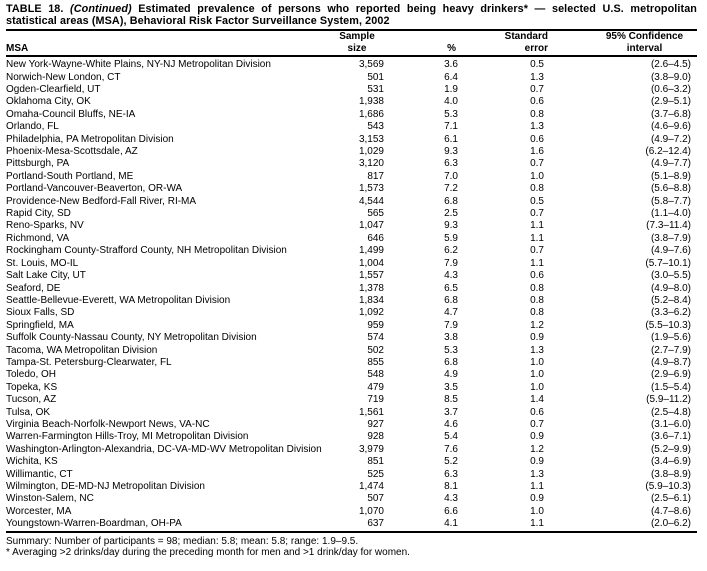 The image size is (707, 571). What do you see at coordinates (31, 375) in the screenshot?
I see `msa-cell: Toledo, OH` at bounding box center [31, 375].